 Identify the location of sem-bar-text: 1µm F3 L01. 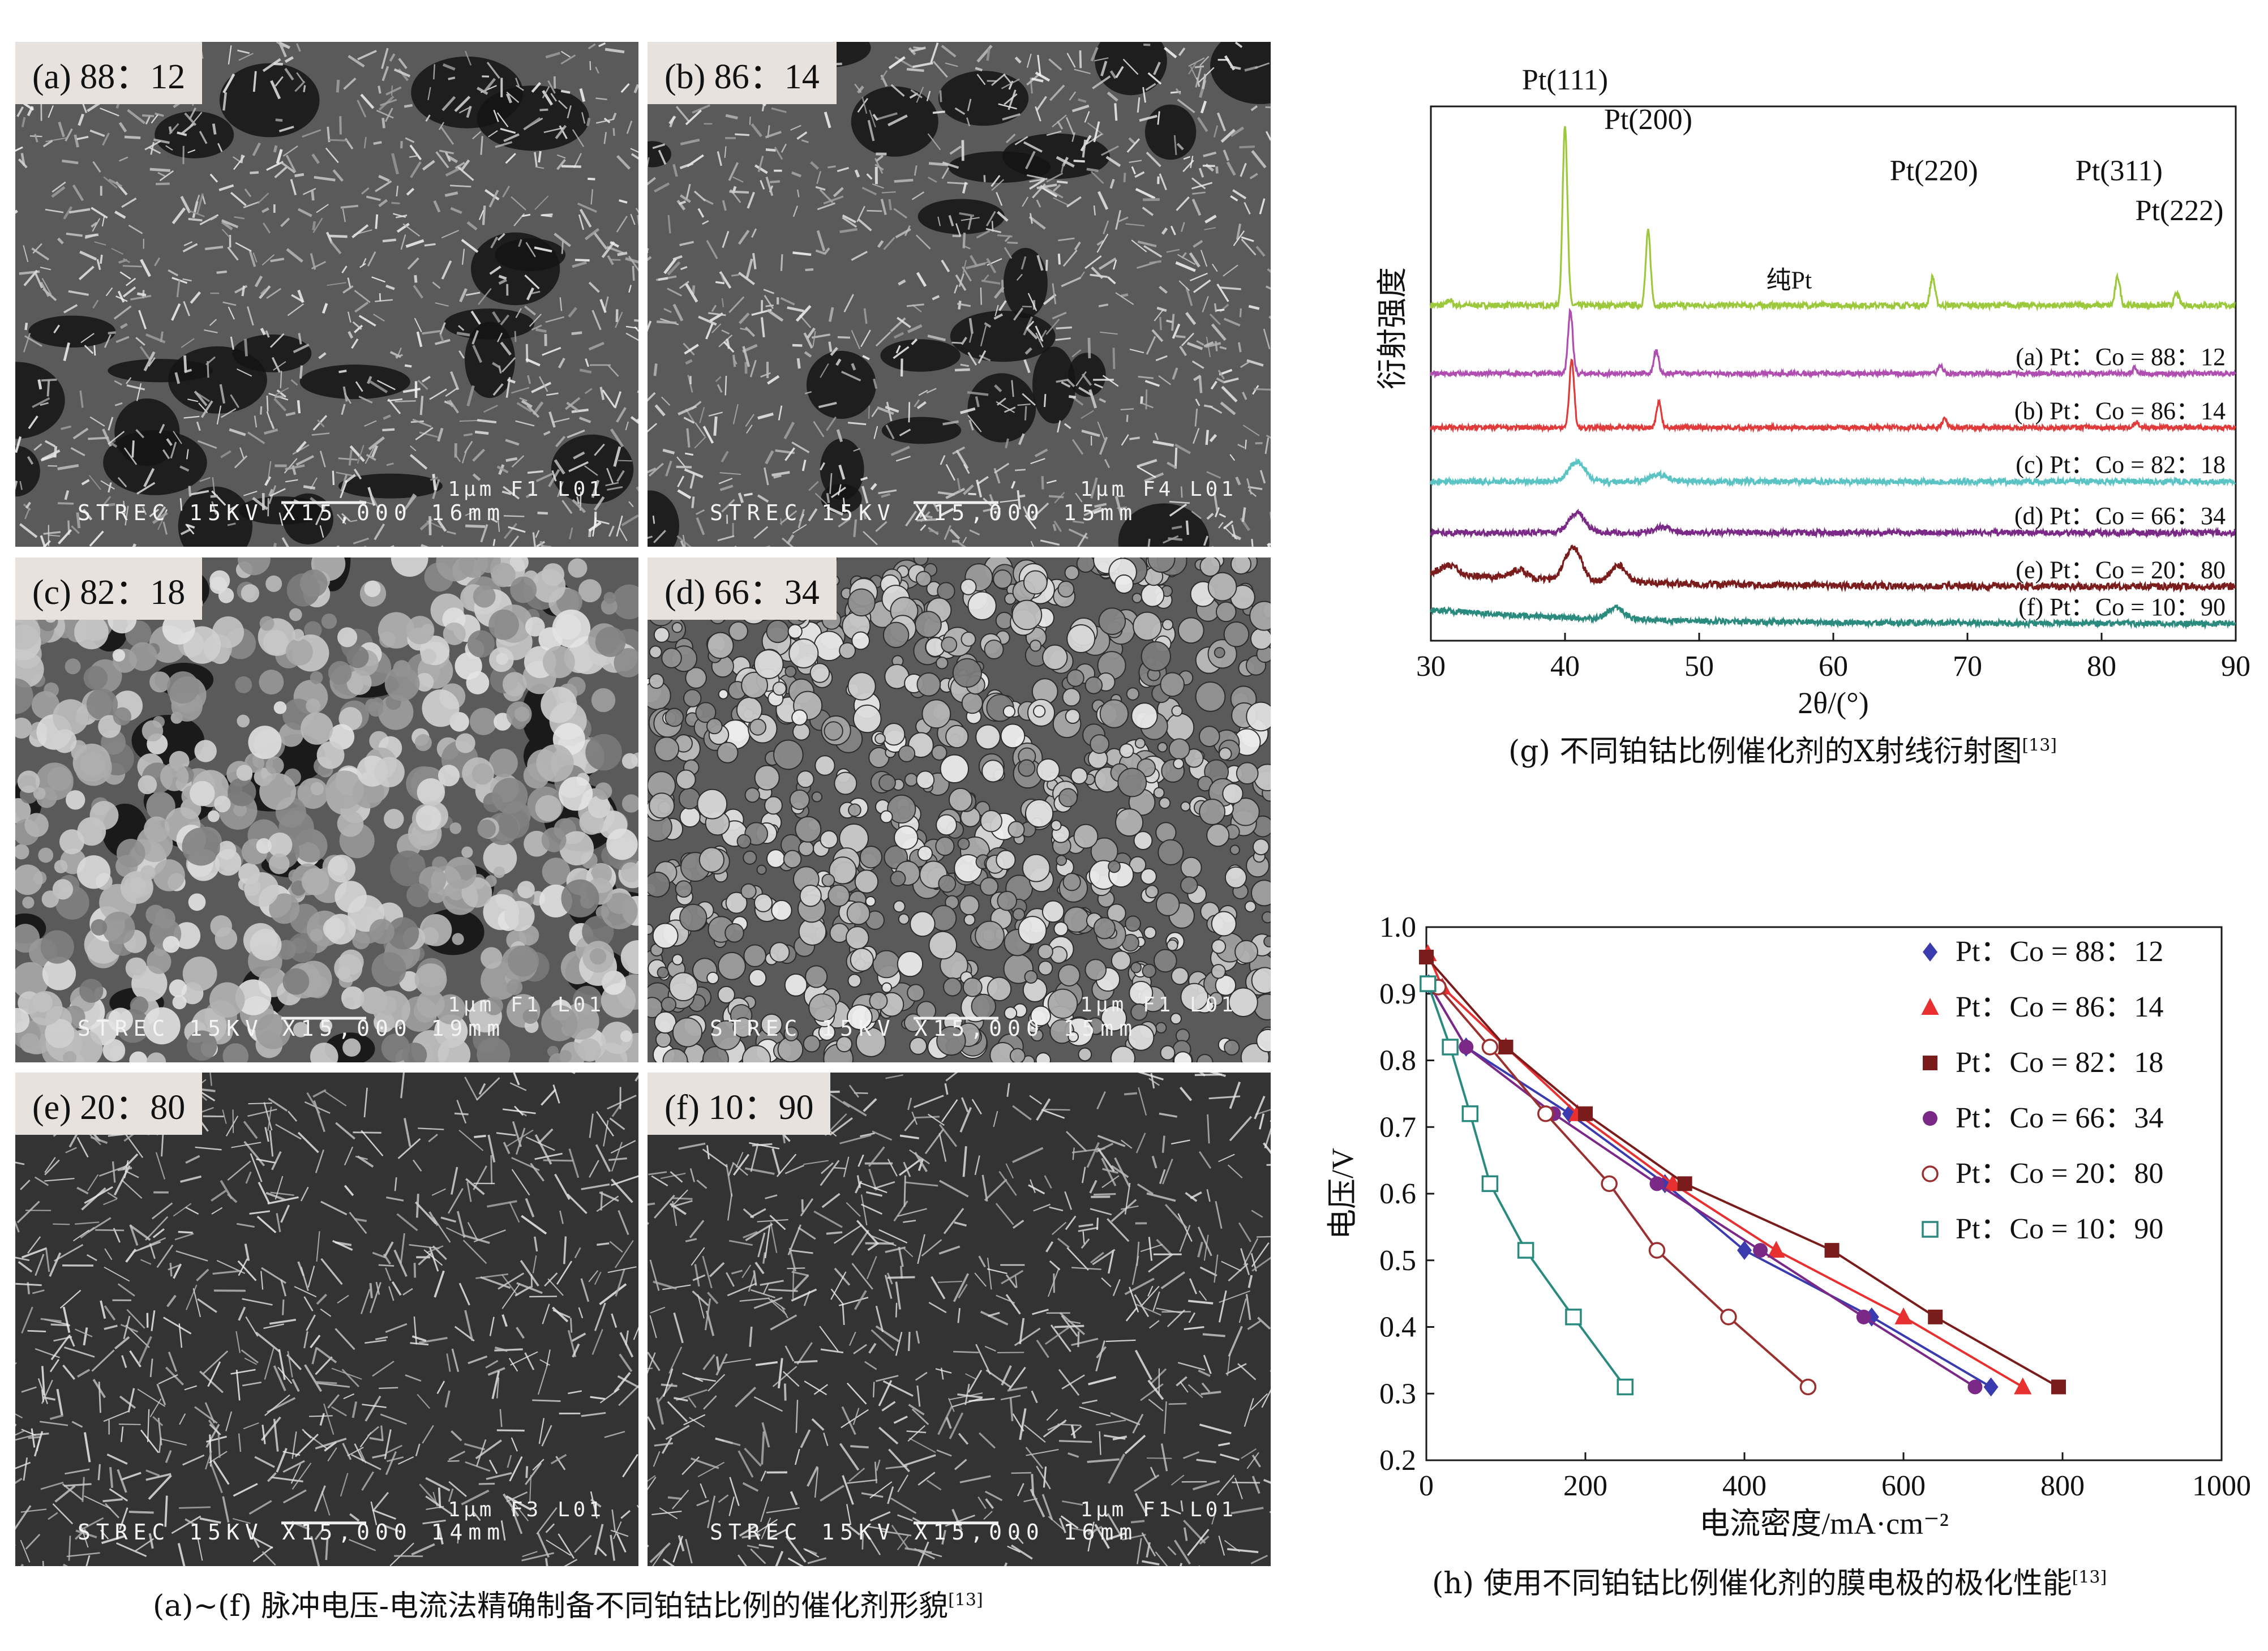
(526, 1509).